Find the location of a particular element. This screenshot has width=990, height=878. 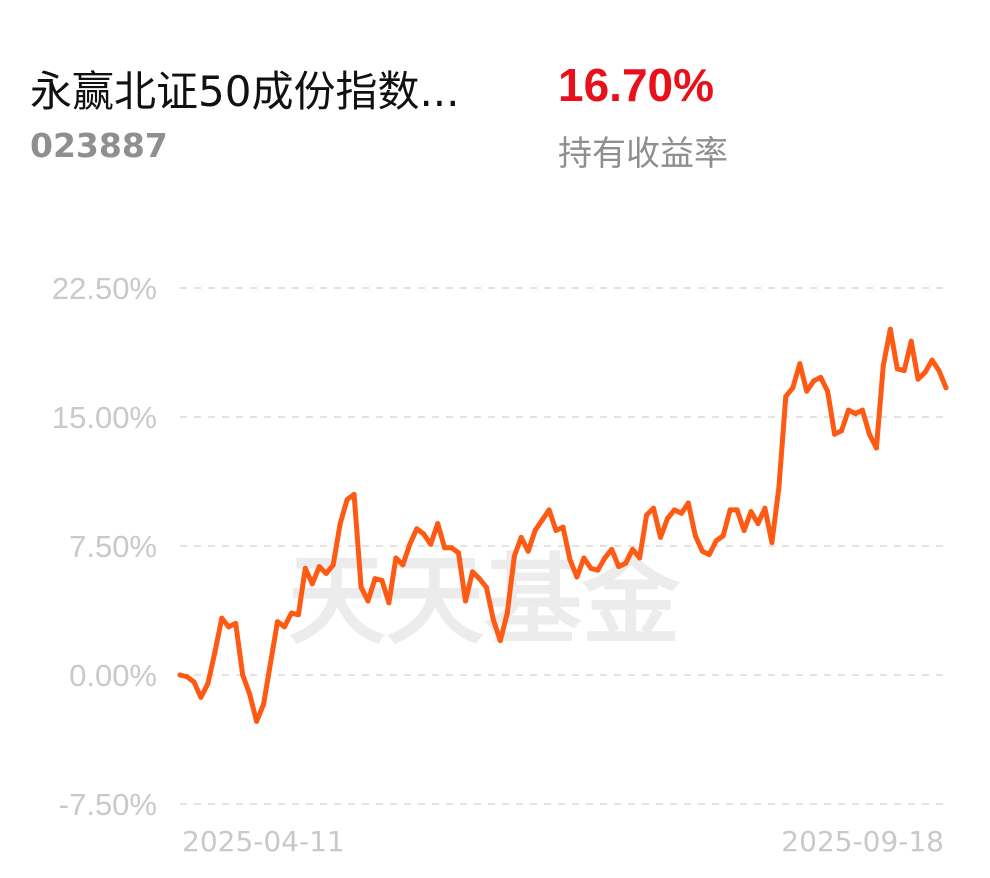

x-tick-label: 2025-04-11 is located at coordinates (263, 841).